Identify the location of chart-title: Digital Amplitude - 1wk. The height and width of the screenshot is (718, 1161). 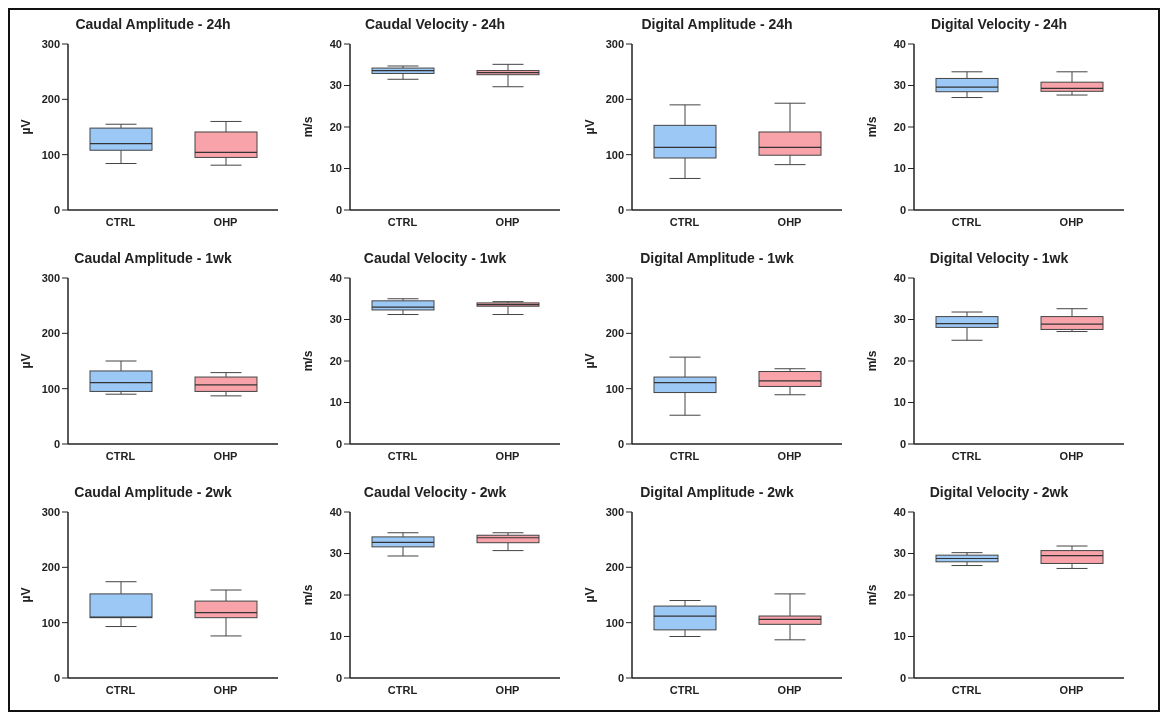
(717, 259).